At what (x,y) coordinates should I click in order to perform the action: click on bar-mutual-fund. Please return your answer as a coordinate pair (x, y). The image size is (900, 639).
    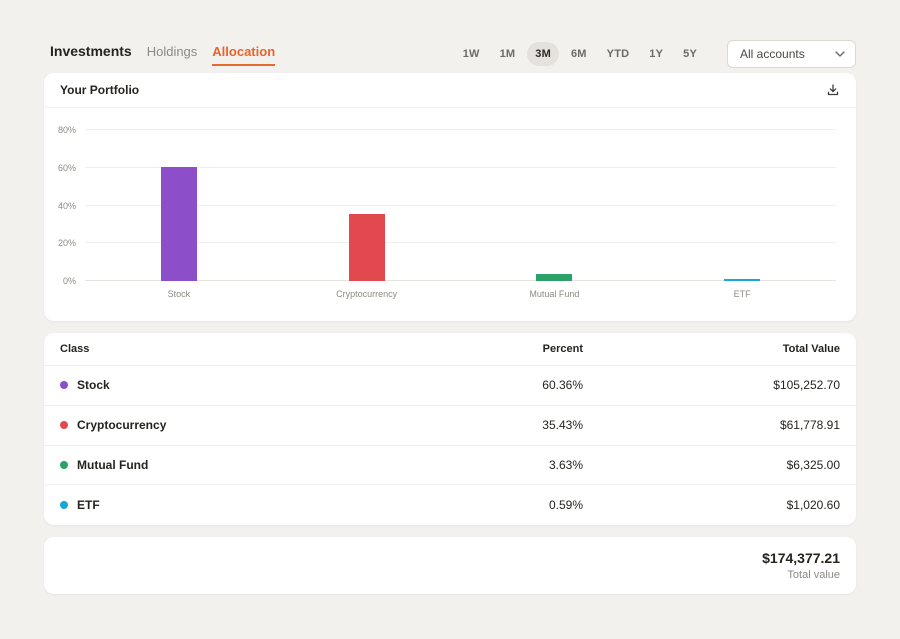
    Looking at the image, I should click on (554, 277).